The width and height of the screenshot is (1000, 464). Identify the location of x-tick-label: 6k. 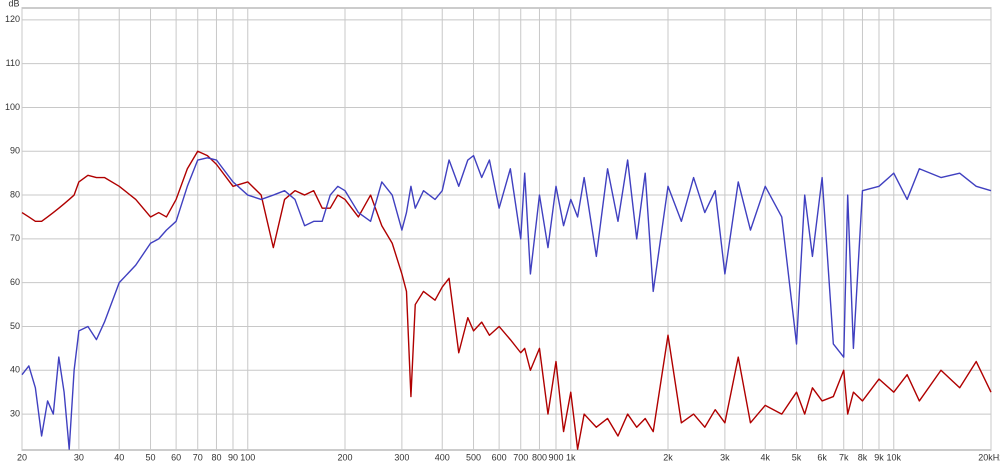
(822, 457).